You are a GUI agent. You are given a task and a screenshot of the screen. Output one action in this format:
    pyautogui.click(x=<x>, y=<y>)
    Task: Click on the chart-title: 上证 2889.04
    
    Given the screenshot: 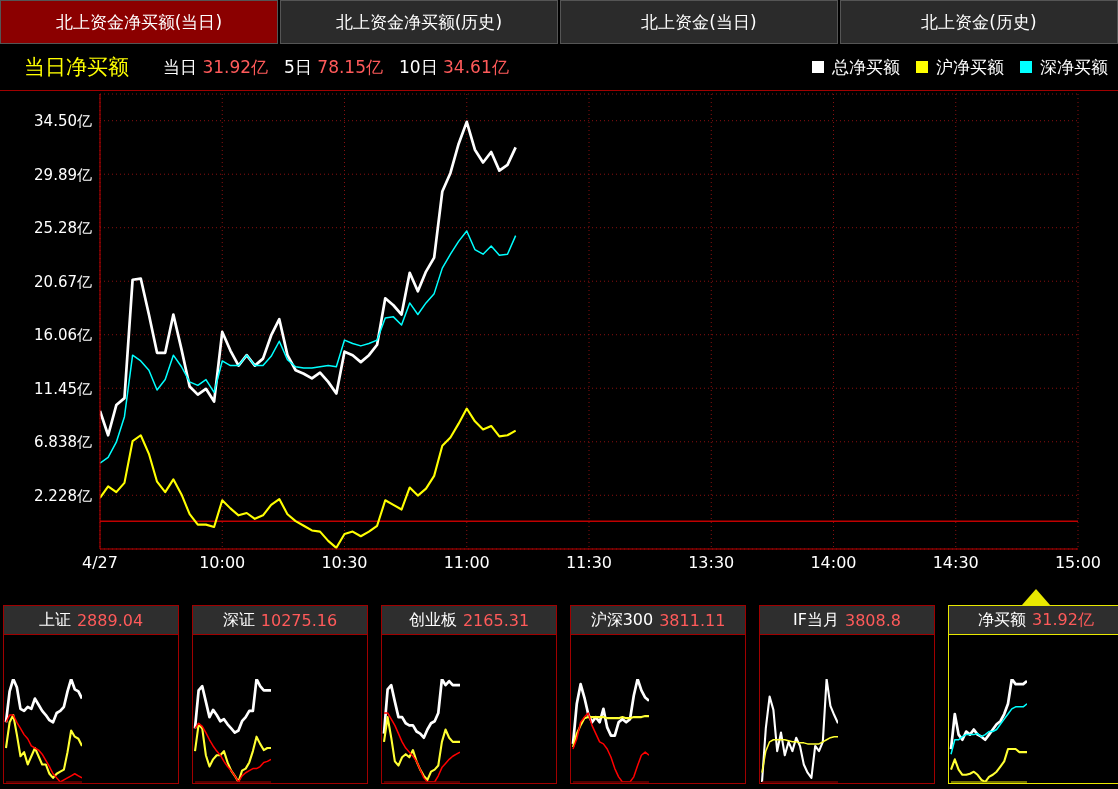 What is the action you would take?
    pyautogui.click(x=91, y=619)
    